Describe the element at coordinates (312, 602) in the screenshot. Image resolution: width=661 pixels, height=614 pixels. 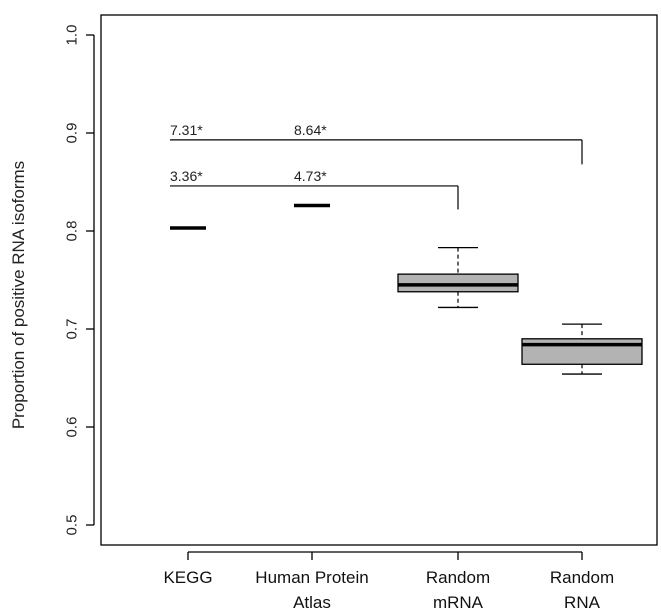
I see `x-tick-label-line2: Atlas` at that location.